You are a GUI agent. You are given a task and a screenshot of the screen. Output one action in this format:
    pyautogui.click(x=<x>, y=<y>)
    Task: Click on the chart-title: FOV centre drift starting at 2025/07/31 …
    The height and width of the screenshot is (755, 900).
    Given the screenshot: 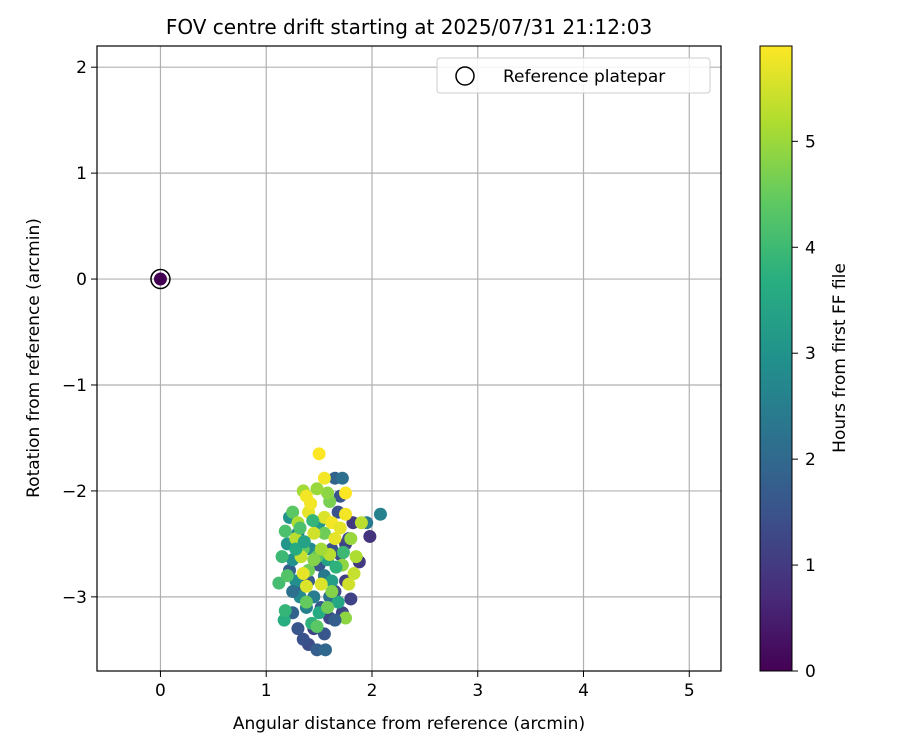 What is the action you would take?
    pyautogui.click(x=409, y=27)
    